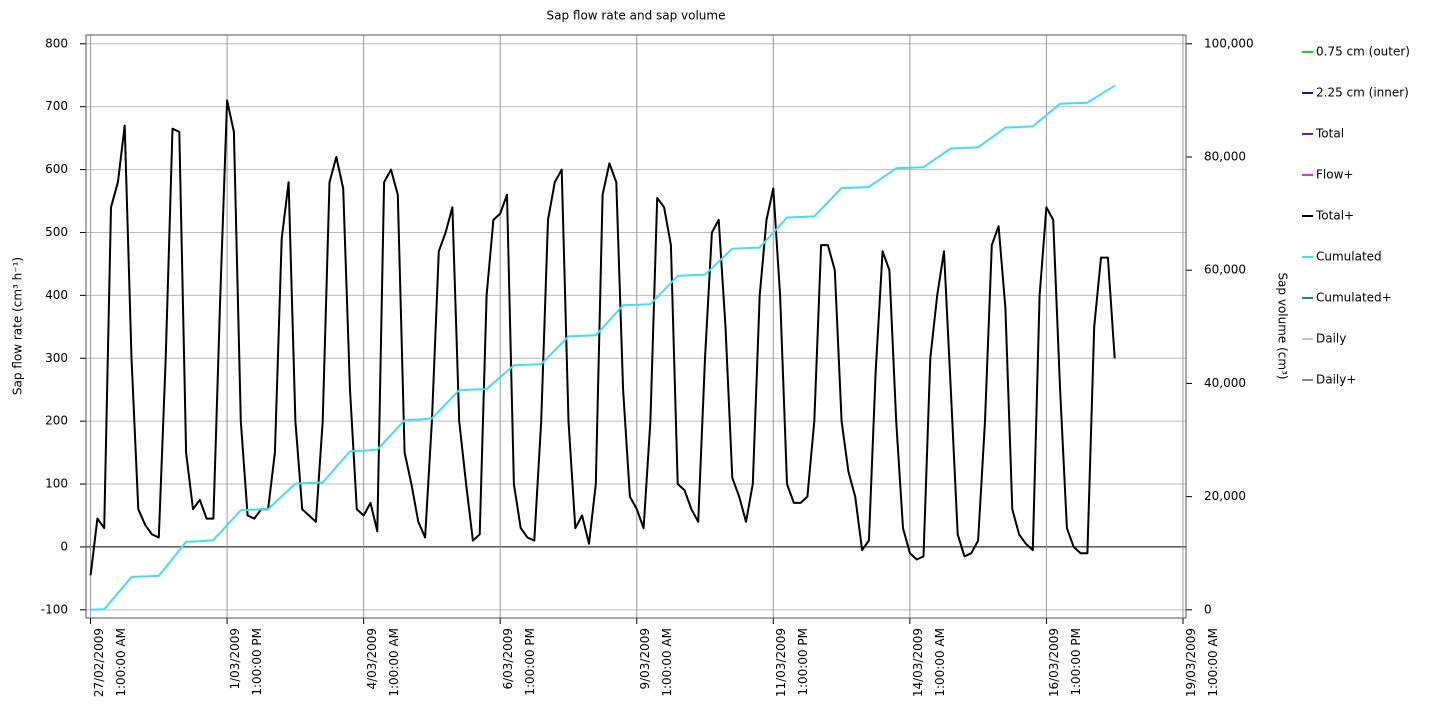 This screenshot has width=1440, height=726. What do you see at coordinates (1225, 496) in the screenshot?
I see `y2-tick-label: 20,000` at bounding box center [1225, 496].